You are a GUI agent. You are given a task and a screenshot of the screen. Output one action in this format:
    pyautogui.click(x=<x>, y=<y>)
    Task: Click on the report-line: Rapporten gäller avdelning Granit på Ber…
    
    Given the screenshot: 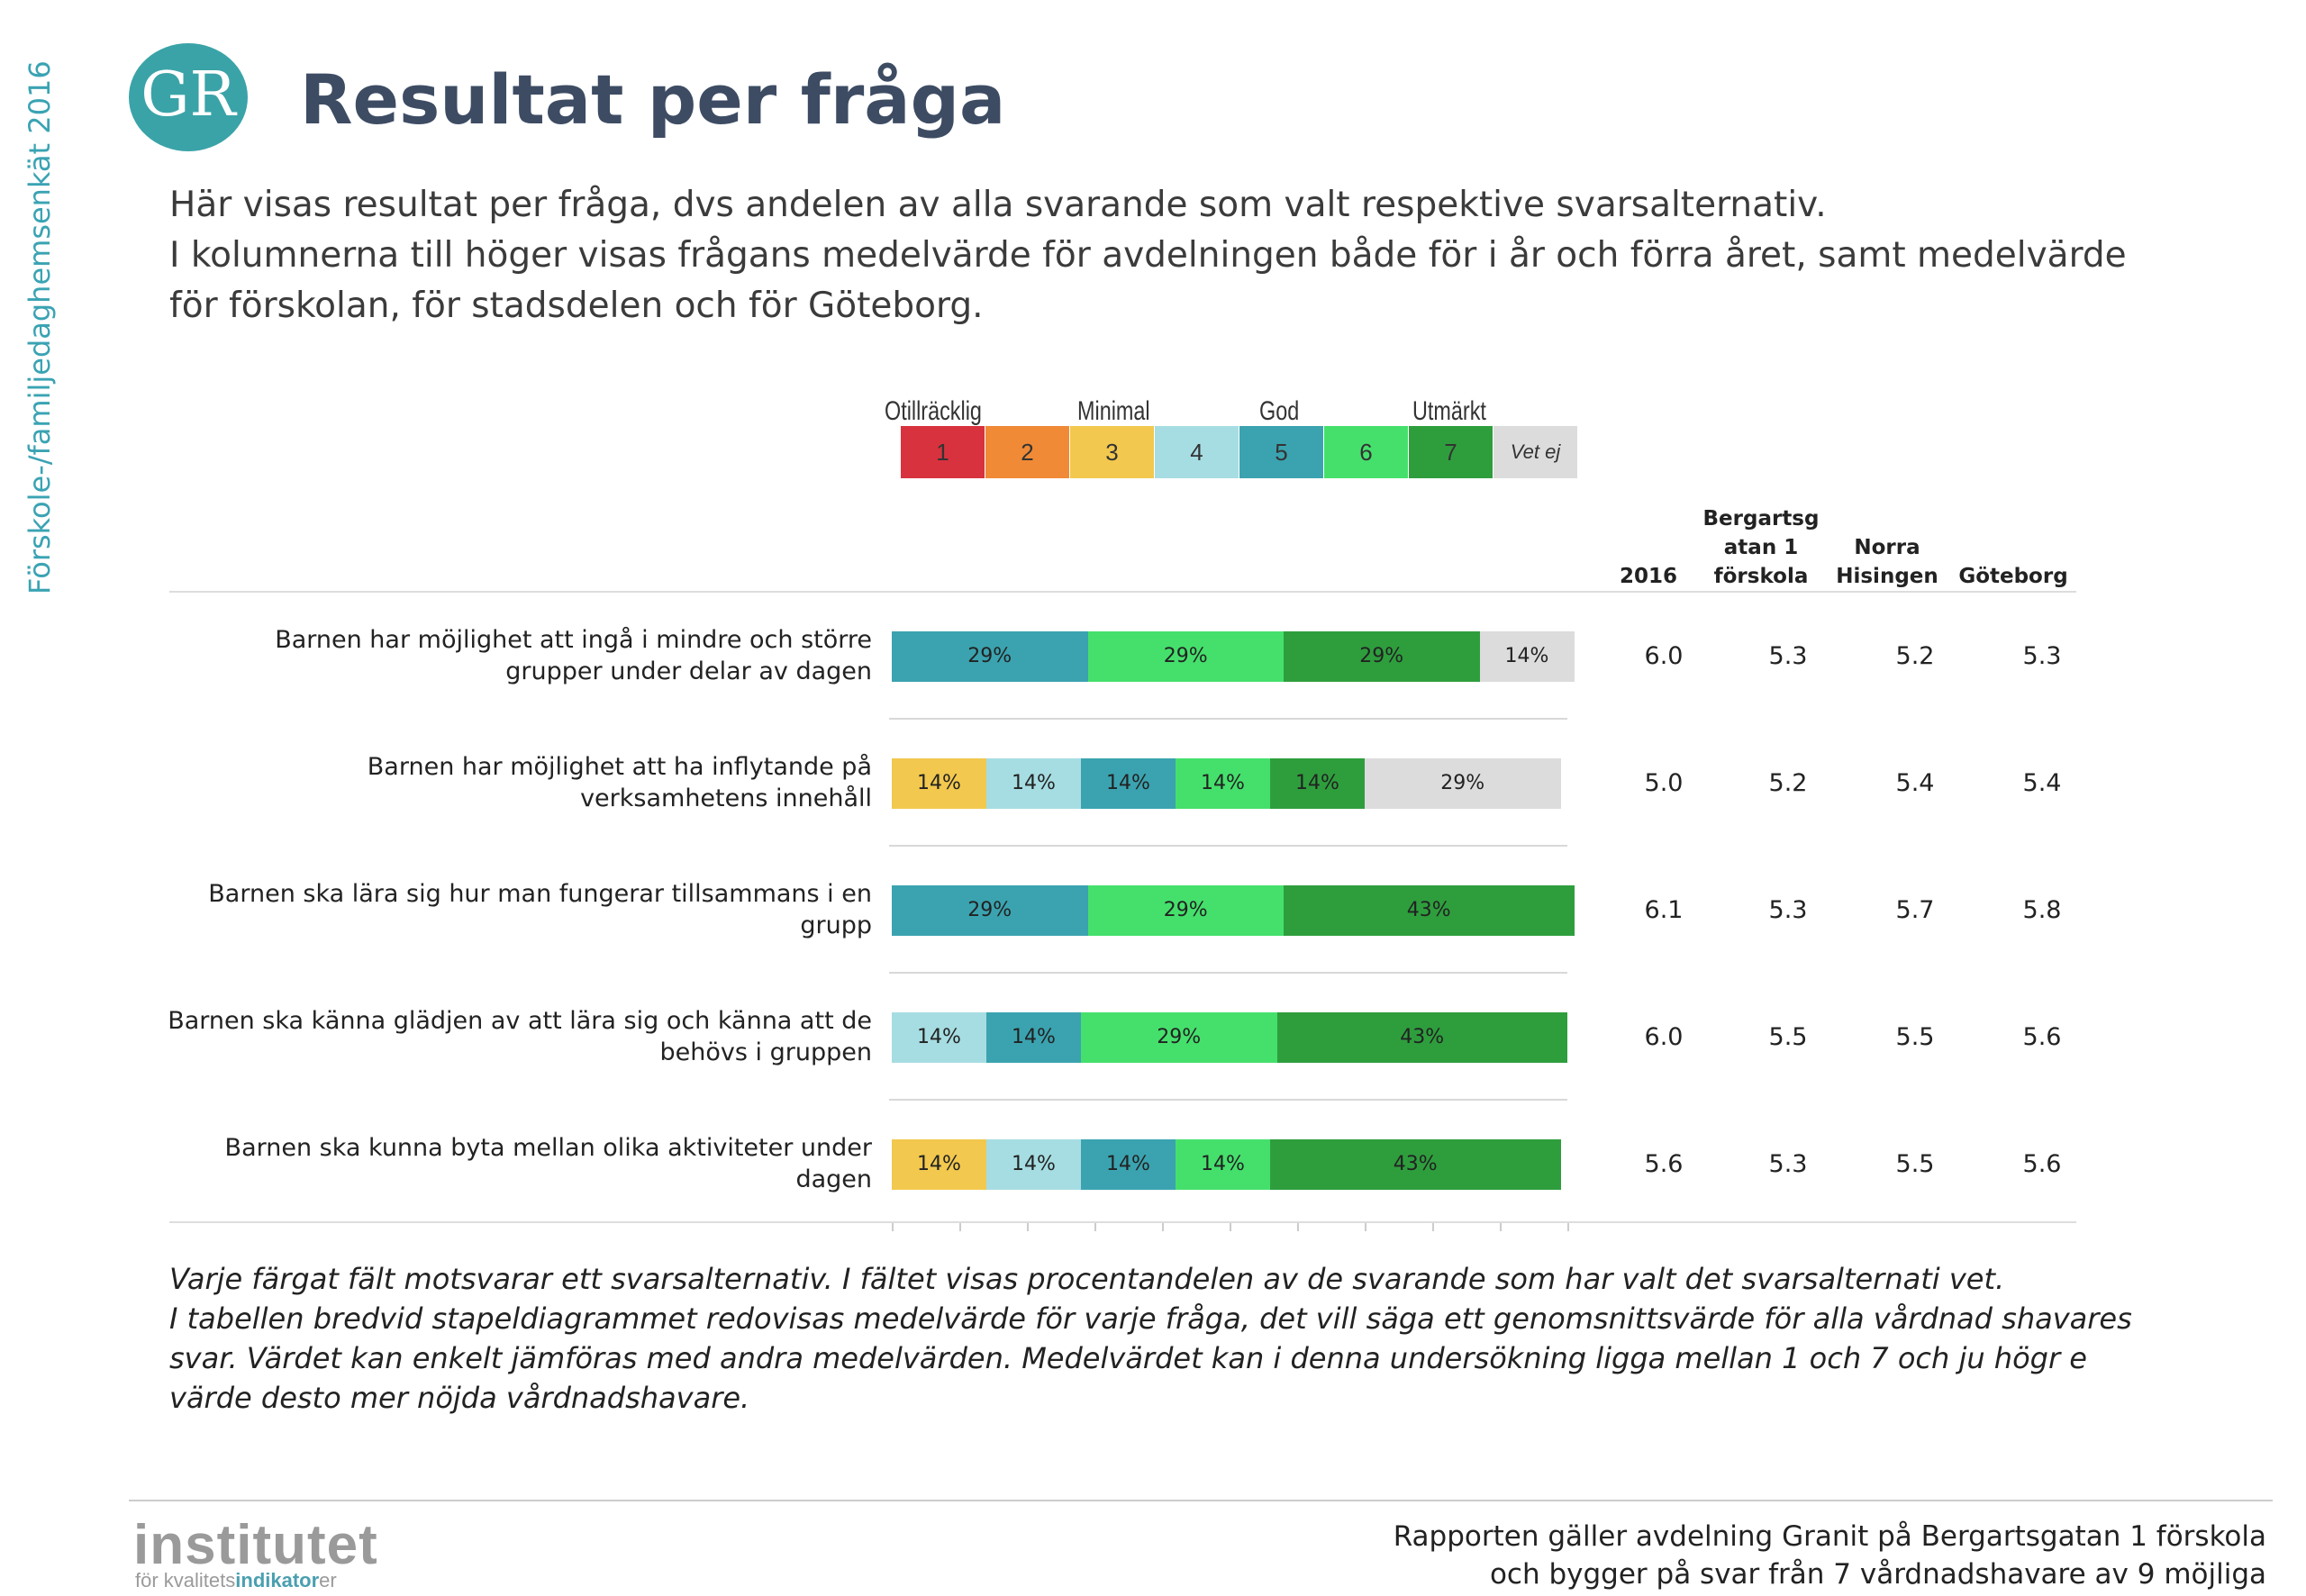 What is the action you would take?
    pyautogui.click(x=1829, y=1536)
    